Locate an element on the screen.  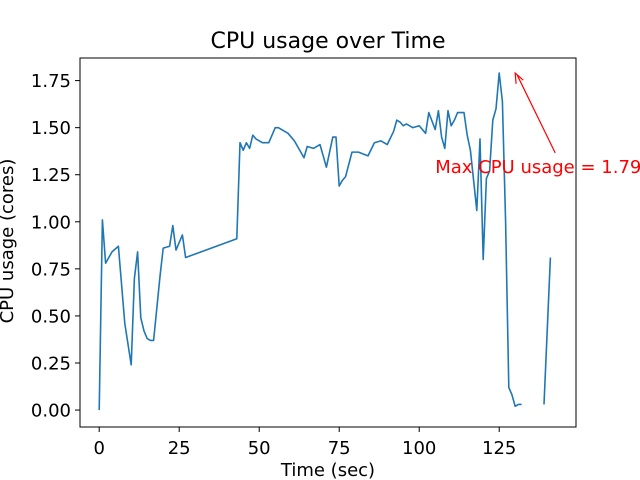
x-tick-label: 125 is located at coordinates (499, 448).